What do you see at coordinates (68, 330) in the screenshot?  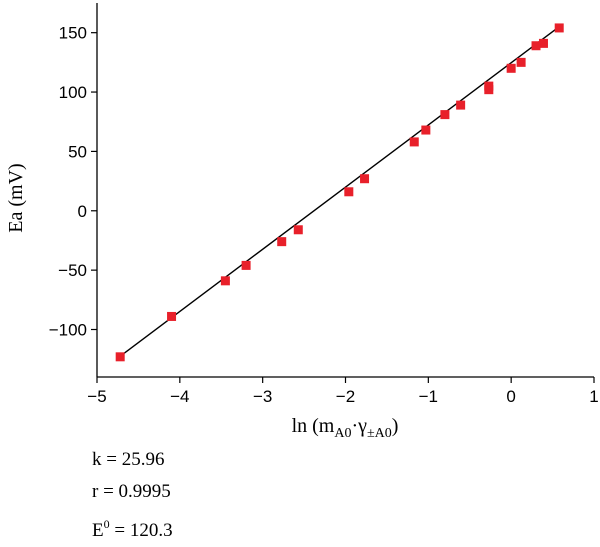 I see `y-tick-label: −100` at bounding box center [68, 330].